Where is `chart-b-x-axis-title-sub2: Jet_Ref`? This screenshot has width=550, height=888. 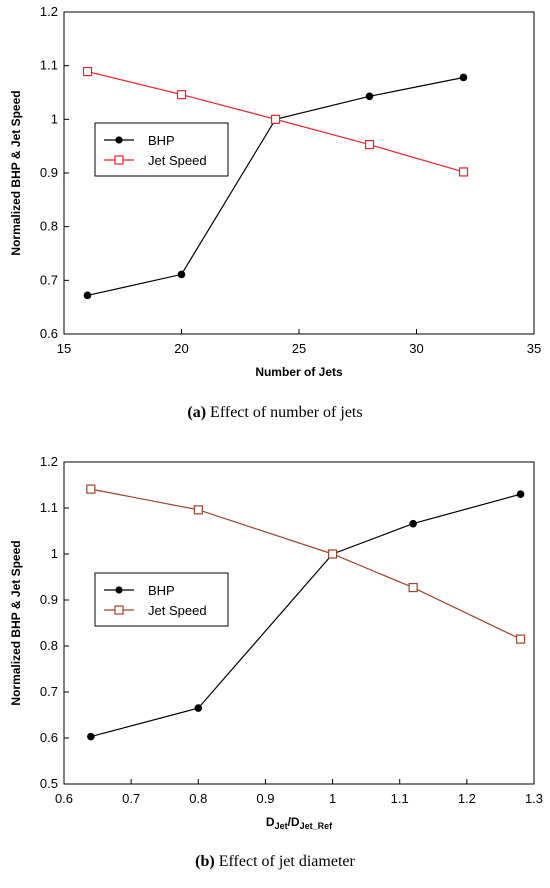
chart-b-x-axis-title-sub2: Jet_Ref is located at coordinates (317, 826).